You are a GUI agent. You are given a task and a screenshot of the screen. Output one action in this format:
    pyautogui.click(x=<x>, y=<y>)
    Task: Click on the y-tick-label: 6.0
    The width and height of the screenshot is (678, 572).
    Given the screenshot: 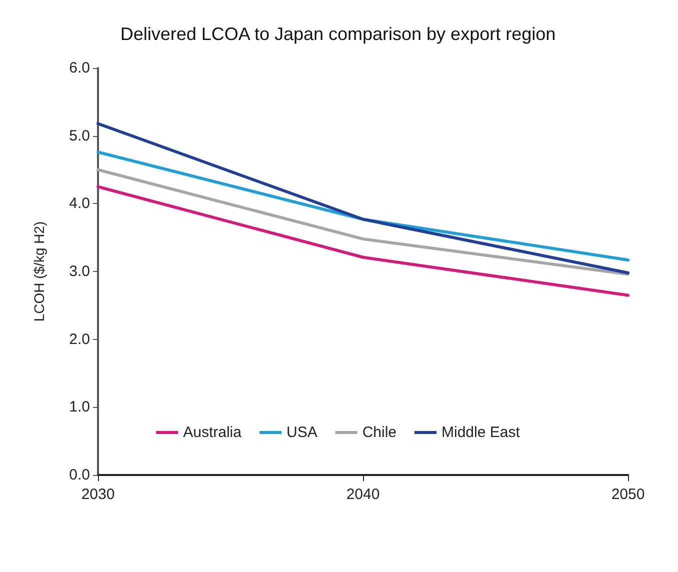 What is the action you would take?
    pyautogui.click(x=79, y=68)
    